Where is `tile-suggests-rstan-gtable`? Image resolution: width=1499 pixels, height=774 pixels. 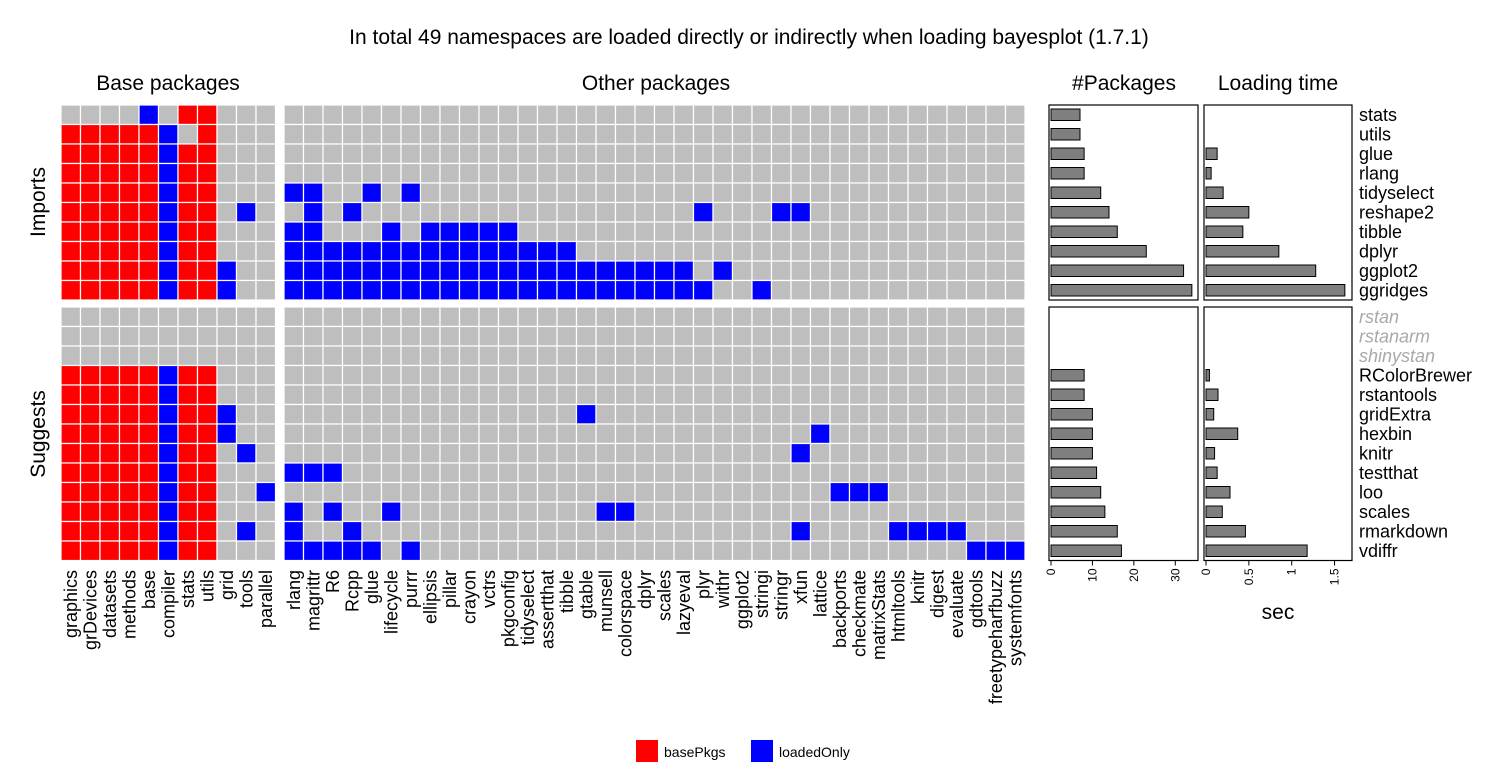 tile-suggests-rstan-gtable is located at coordinates (586, 317).